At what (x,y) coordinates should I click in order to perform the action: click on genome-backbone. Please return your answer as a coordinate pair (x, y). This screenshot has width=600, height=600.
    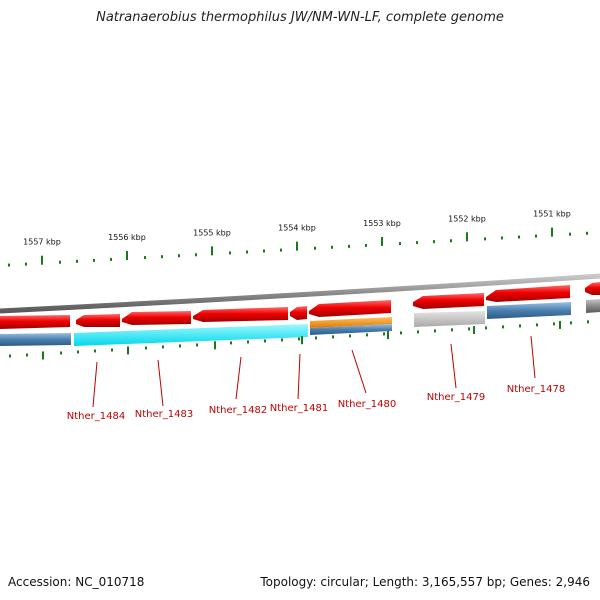
    Looking at the image, I should click on (300, 293).